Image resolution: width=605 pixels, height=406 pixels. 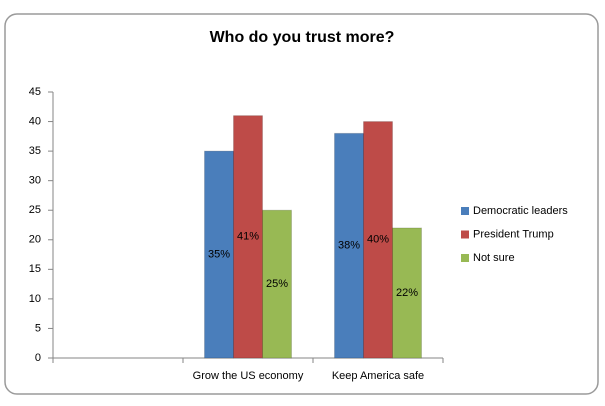 What do you see at coordinates (248, 376) in the screenshot?
I see `x-tick-label: Grow the US economy` at bounding box center [248, 376].